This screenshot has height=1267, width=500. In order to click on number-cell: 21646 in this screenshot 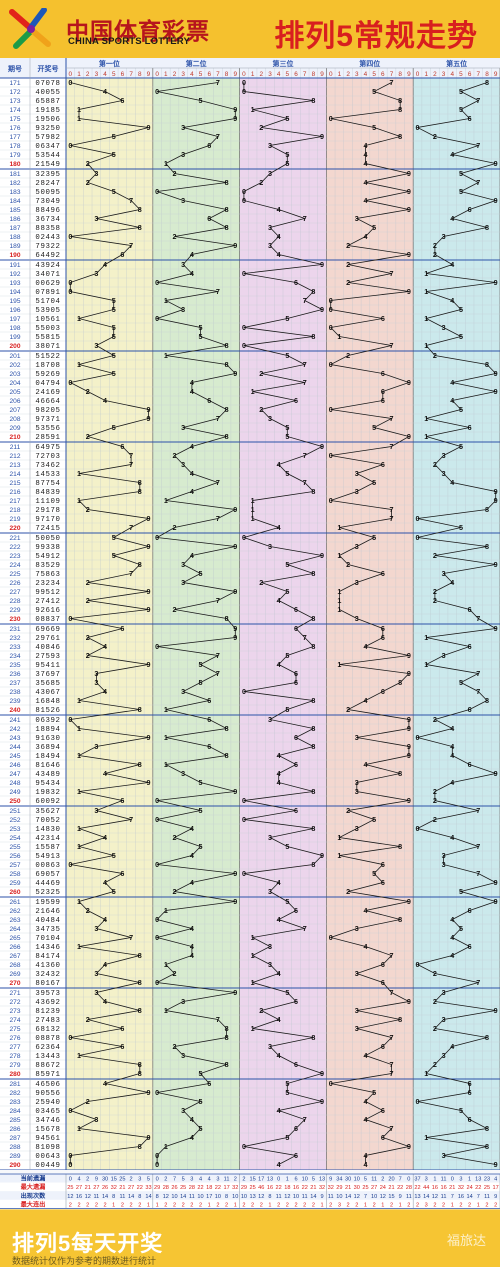, I will do `click(47, 912)`.